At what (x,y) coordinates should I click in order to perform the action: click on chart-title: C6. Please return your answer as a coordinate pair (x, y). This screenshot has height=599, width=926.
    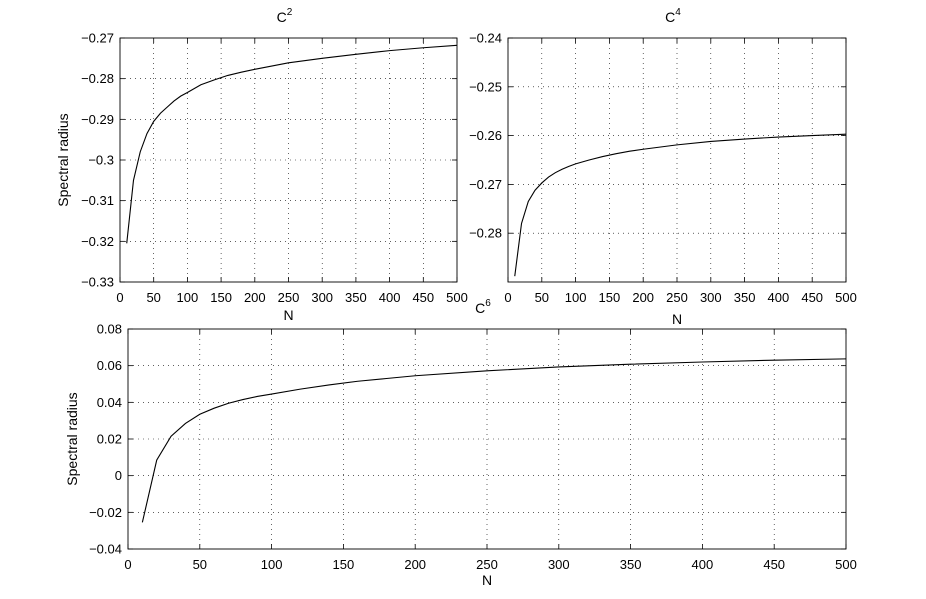
    Looking at the image, I should click on (483, 307).